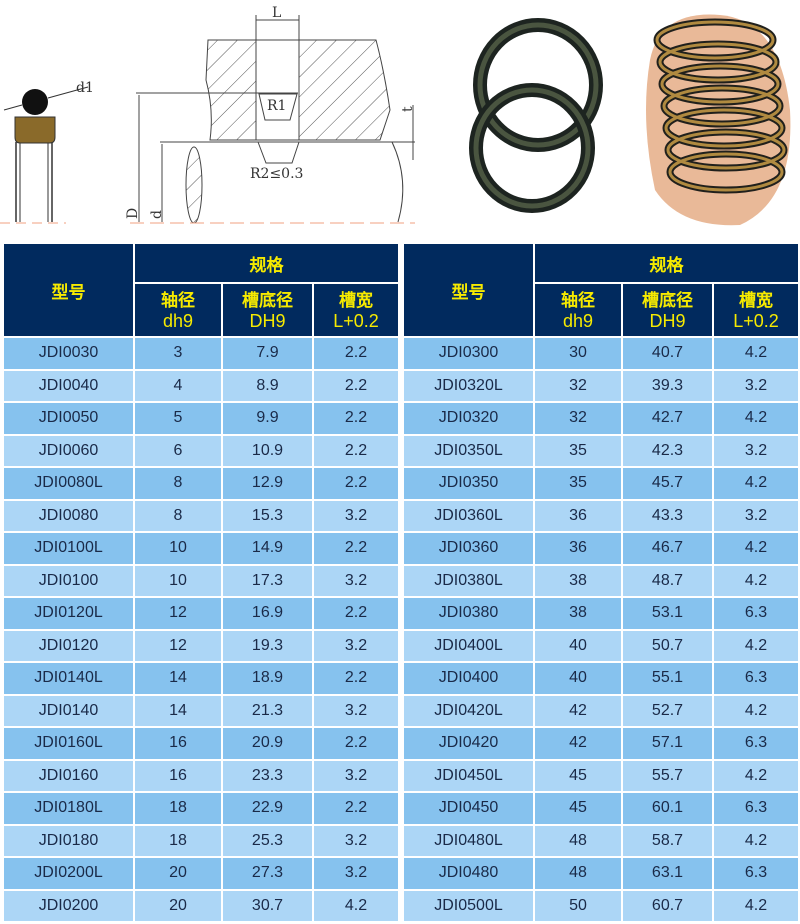 This screenshot has height=924, width=800. I want to click on cell-model: JDI0030, so click(68, 353).